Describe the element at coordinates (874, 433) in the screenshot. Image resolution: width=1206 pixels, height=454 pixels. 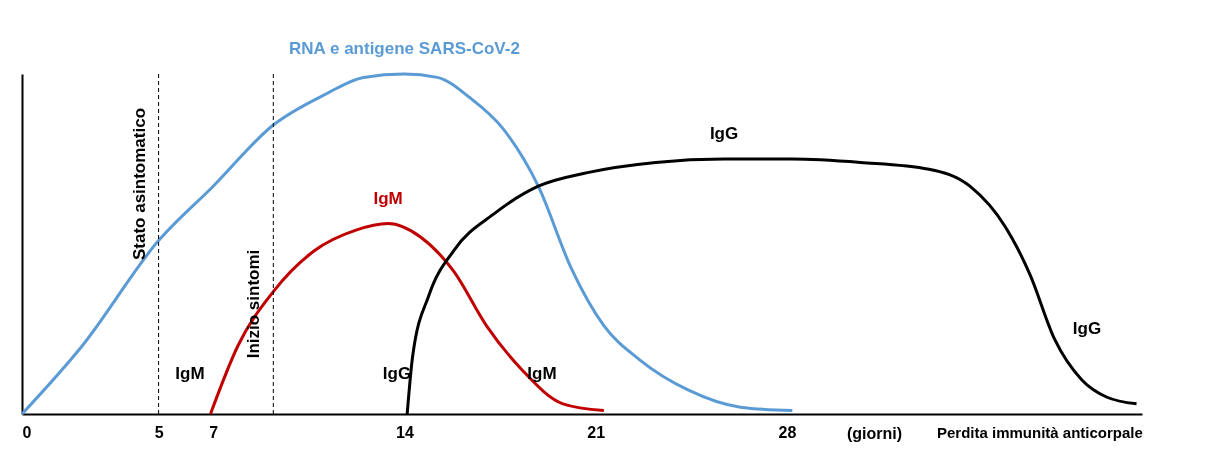
I see `x-axis-title: (giorni)` at that location.